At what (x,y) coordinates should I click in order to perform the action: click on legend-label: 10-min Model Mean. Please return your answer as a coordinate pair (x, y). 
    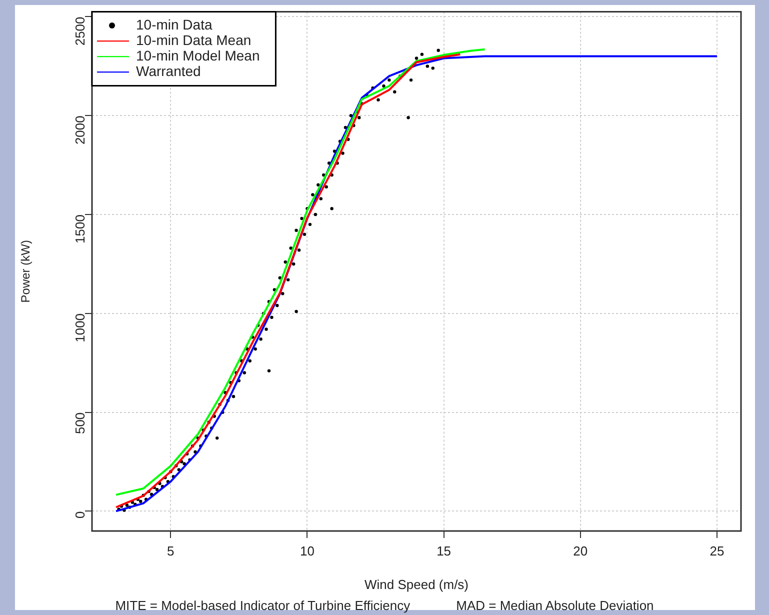
    Looking at the image, I should click on (198, 55).